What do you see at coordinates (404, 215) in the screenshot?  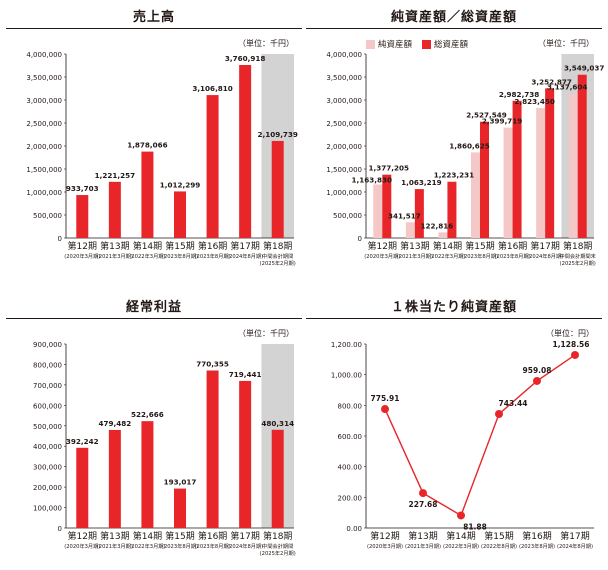 I see `bar-value-label: 341,517` at bounding box center [404, 215].